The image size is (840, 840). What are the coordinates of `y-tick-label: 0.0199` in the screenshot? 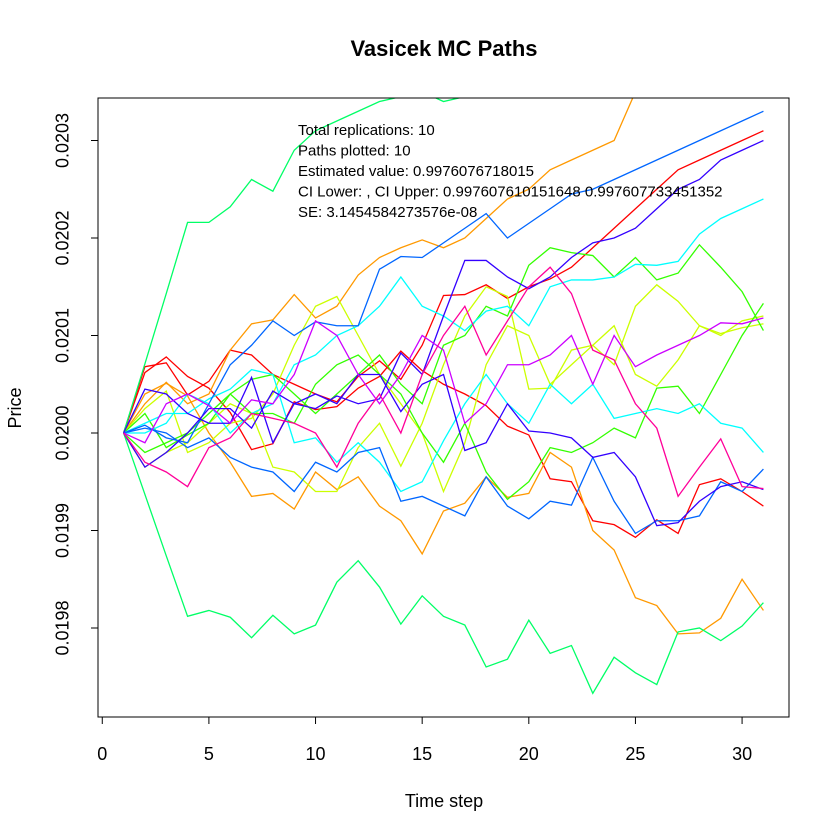 It's located at (63, 530).